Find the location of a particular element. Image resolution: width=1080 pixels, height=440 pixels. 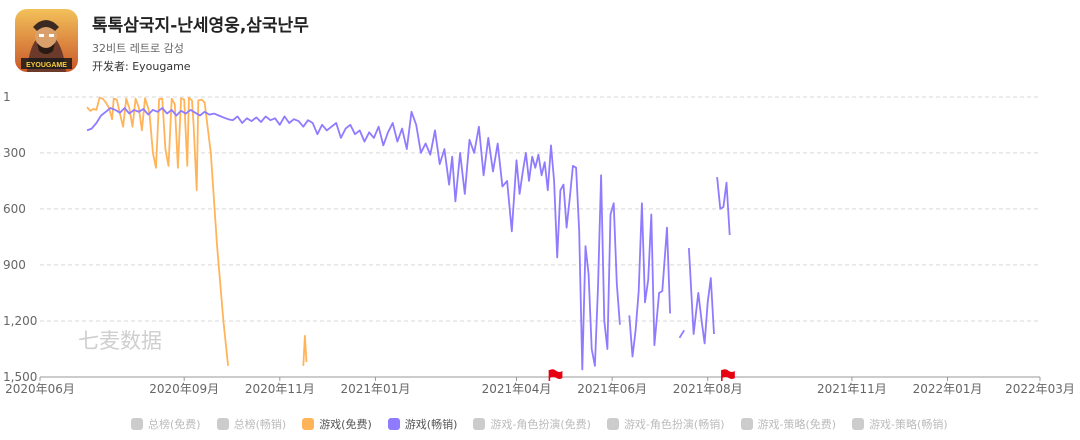

app-subtitle: 32비트 레트로 감성 is located at coordinates (138, 48).